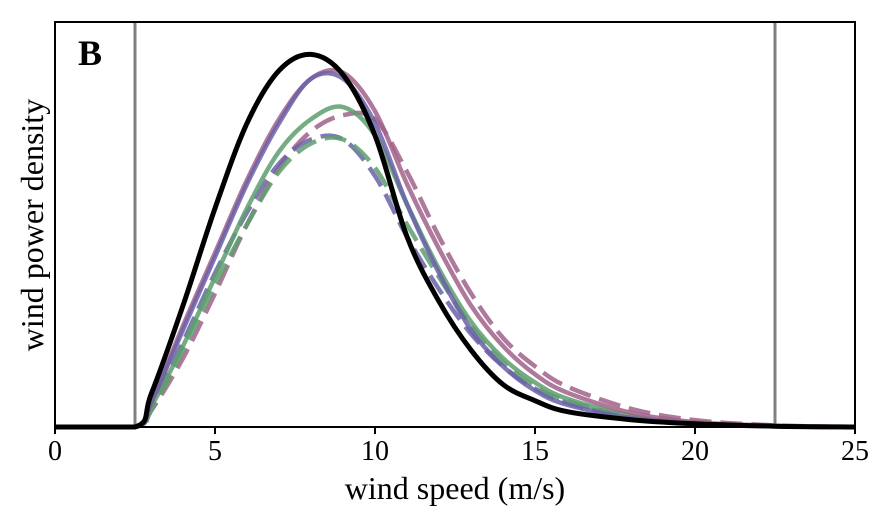  Describe the element at coordinates (535, 451) in the screenshot. I see `x-tick-label: 15` at that location.